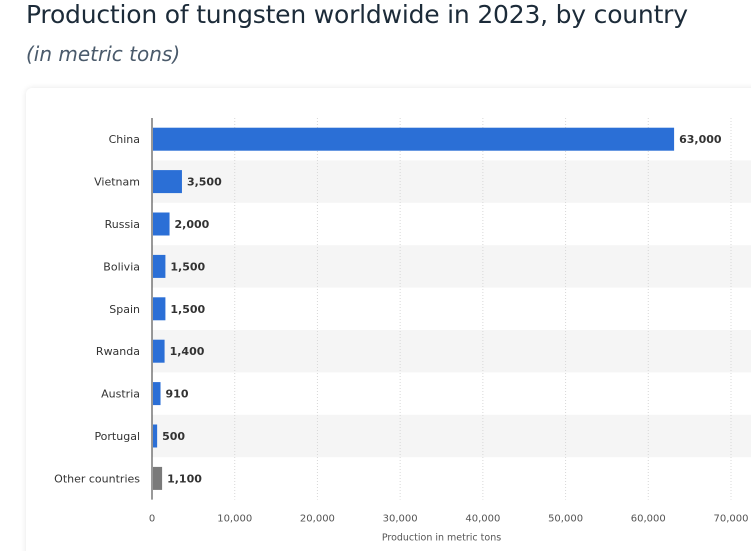  Describe the element at coordinates (173, 436) in the screenshot. I see `data-label: 500` at that location.